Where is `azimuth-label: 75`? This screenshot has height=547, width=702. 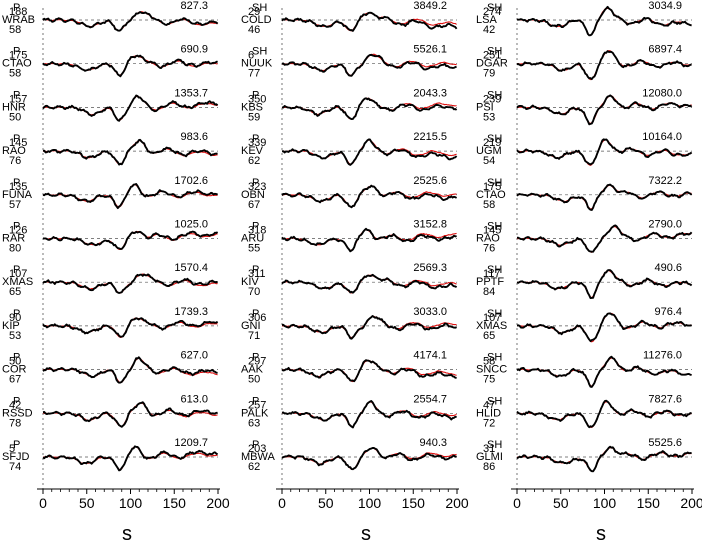 azimuth-label: 75 is located at coordinates (489, 380).